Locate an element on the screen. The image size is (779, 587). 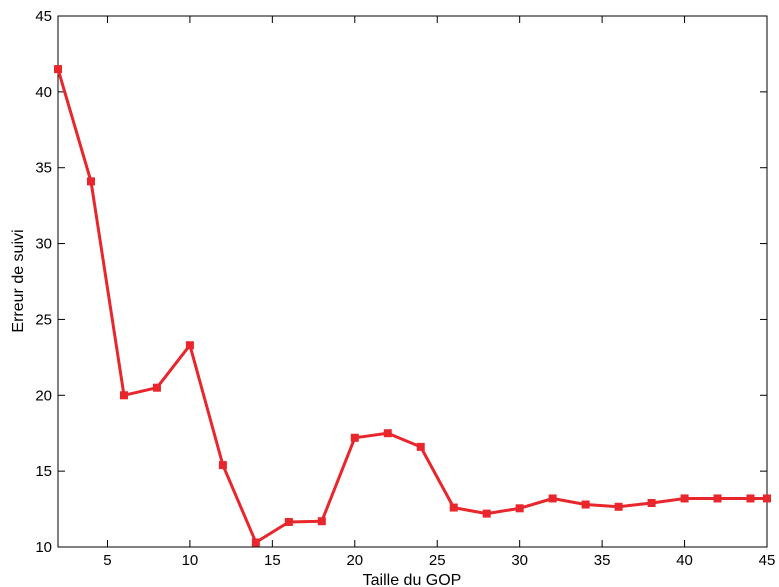
y-tick-label: 15 is located at coordinates (43, 471).